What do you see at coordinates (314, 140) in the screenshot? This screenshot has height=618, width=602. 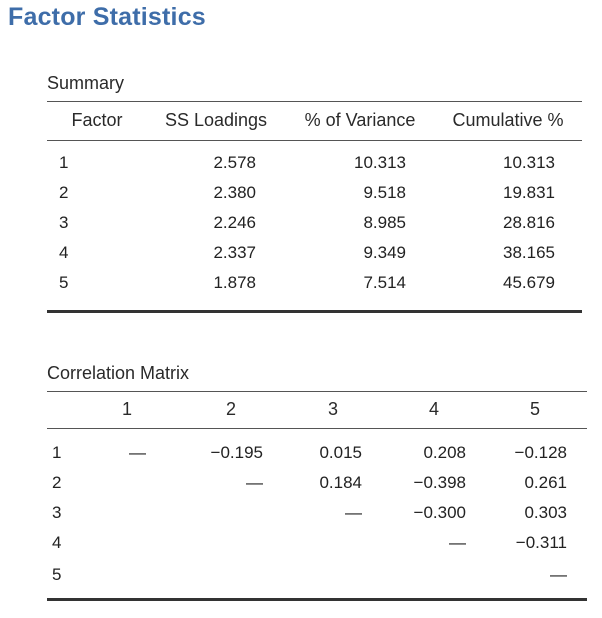 I see `summary-header-rule` at bounding box center [314, 140].